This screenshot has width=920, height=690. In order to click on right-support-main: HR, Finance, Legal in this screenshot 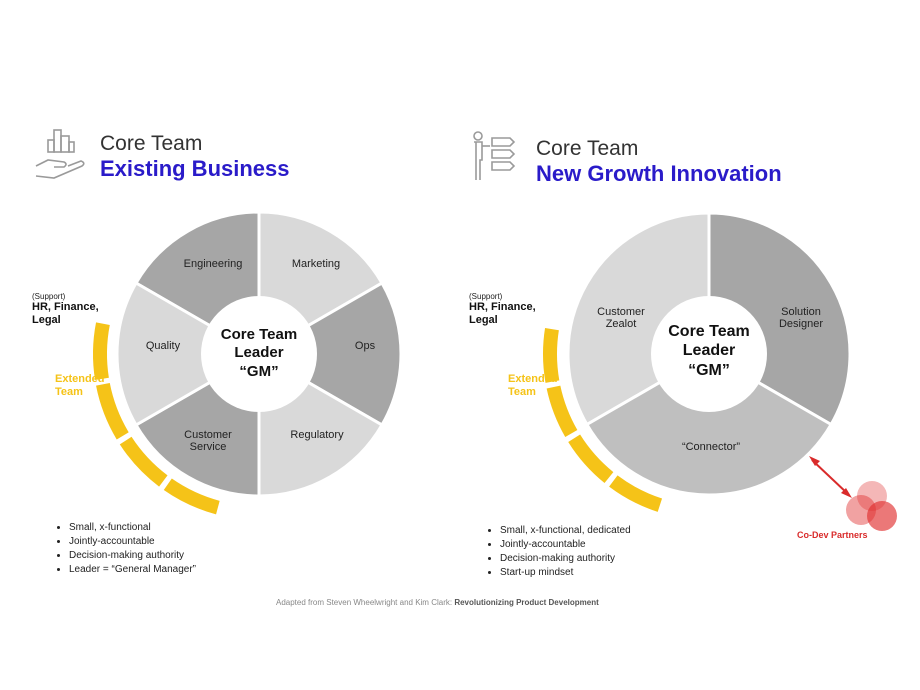, I will do `click(502, 313)`.